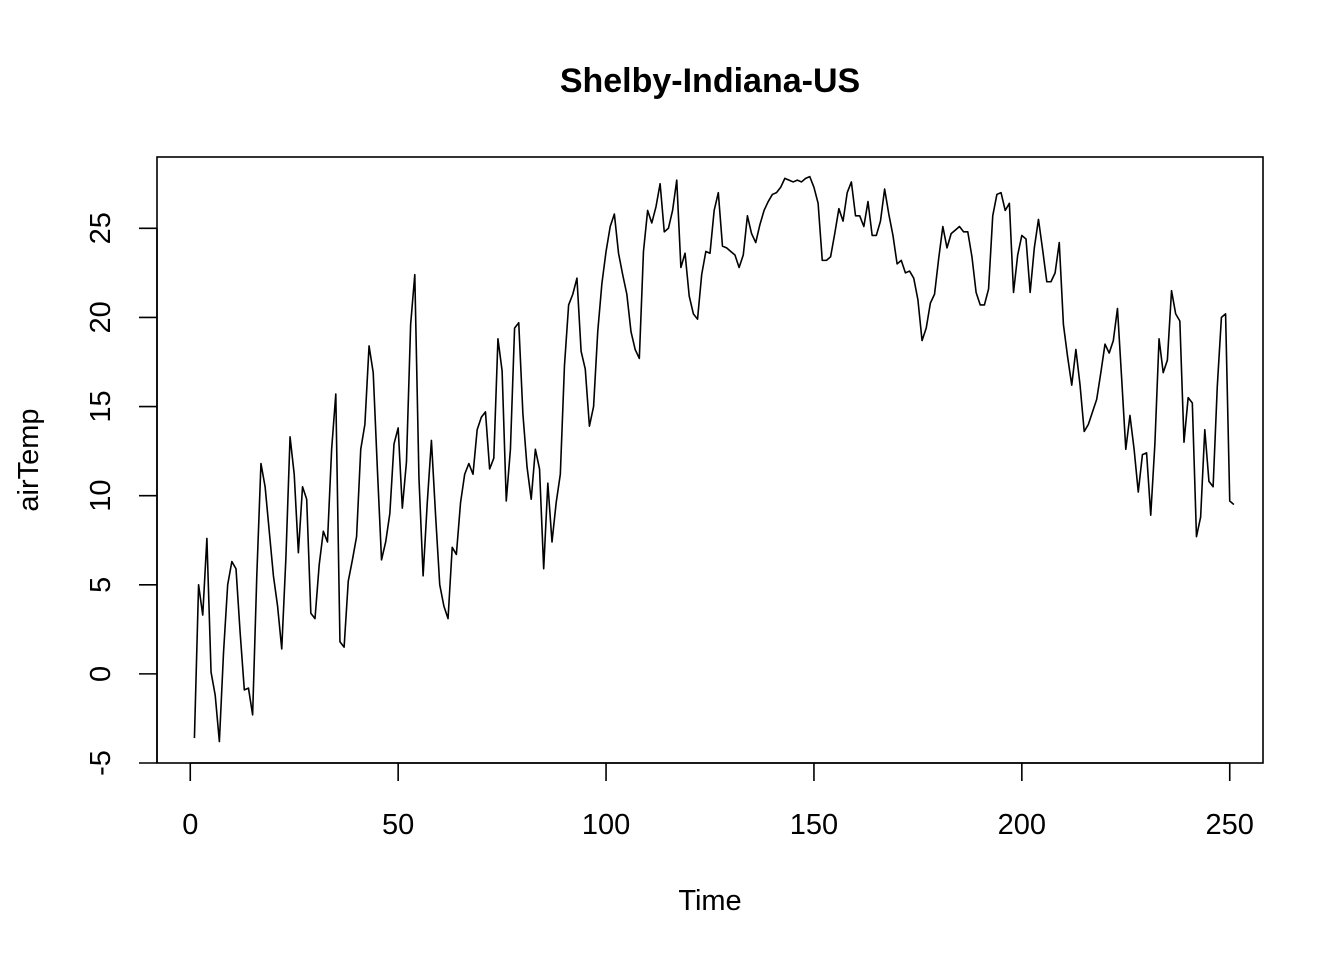  What do you see at coordinates (101, 317) in the screenshot?
I see `y-tick-label: 20` at bounding box center [101, 317].